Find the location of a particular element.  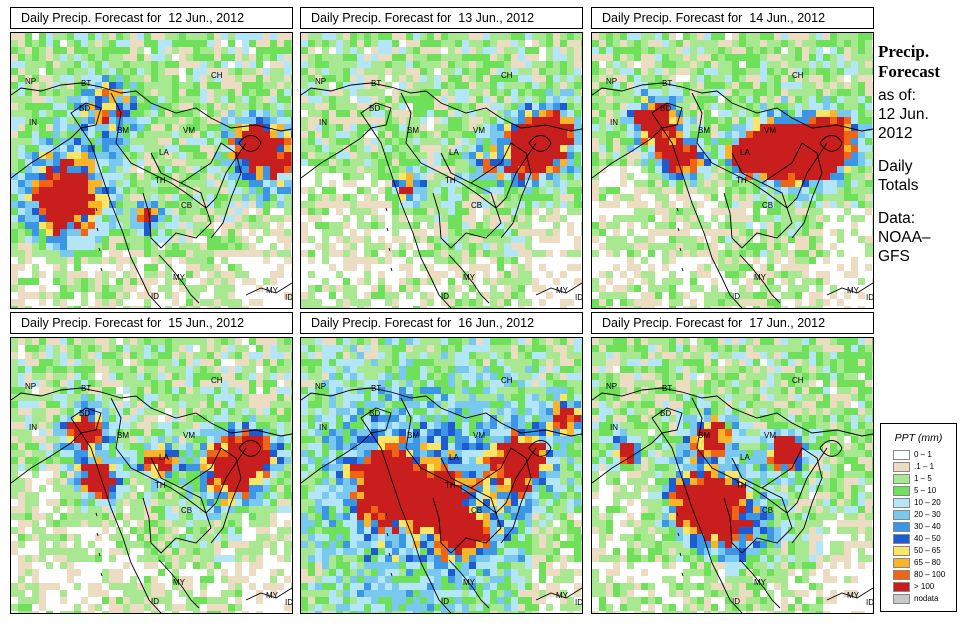

caption-daily-2: Totals is located at coordinates (898, 185).